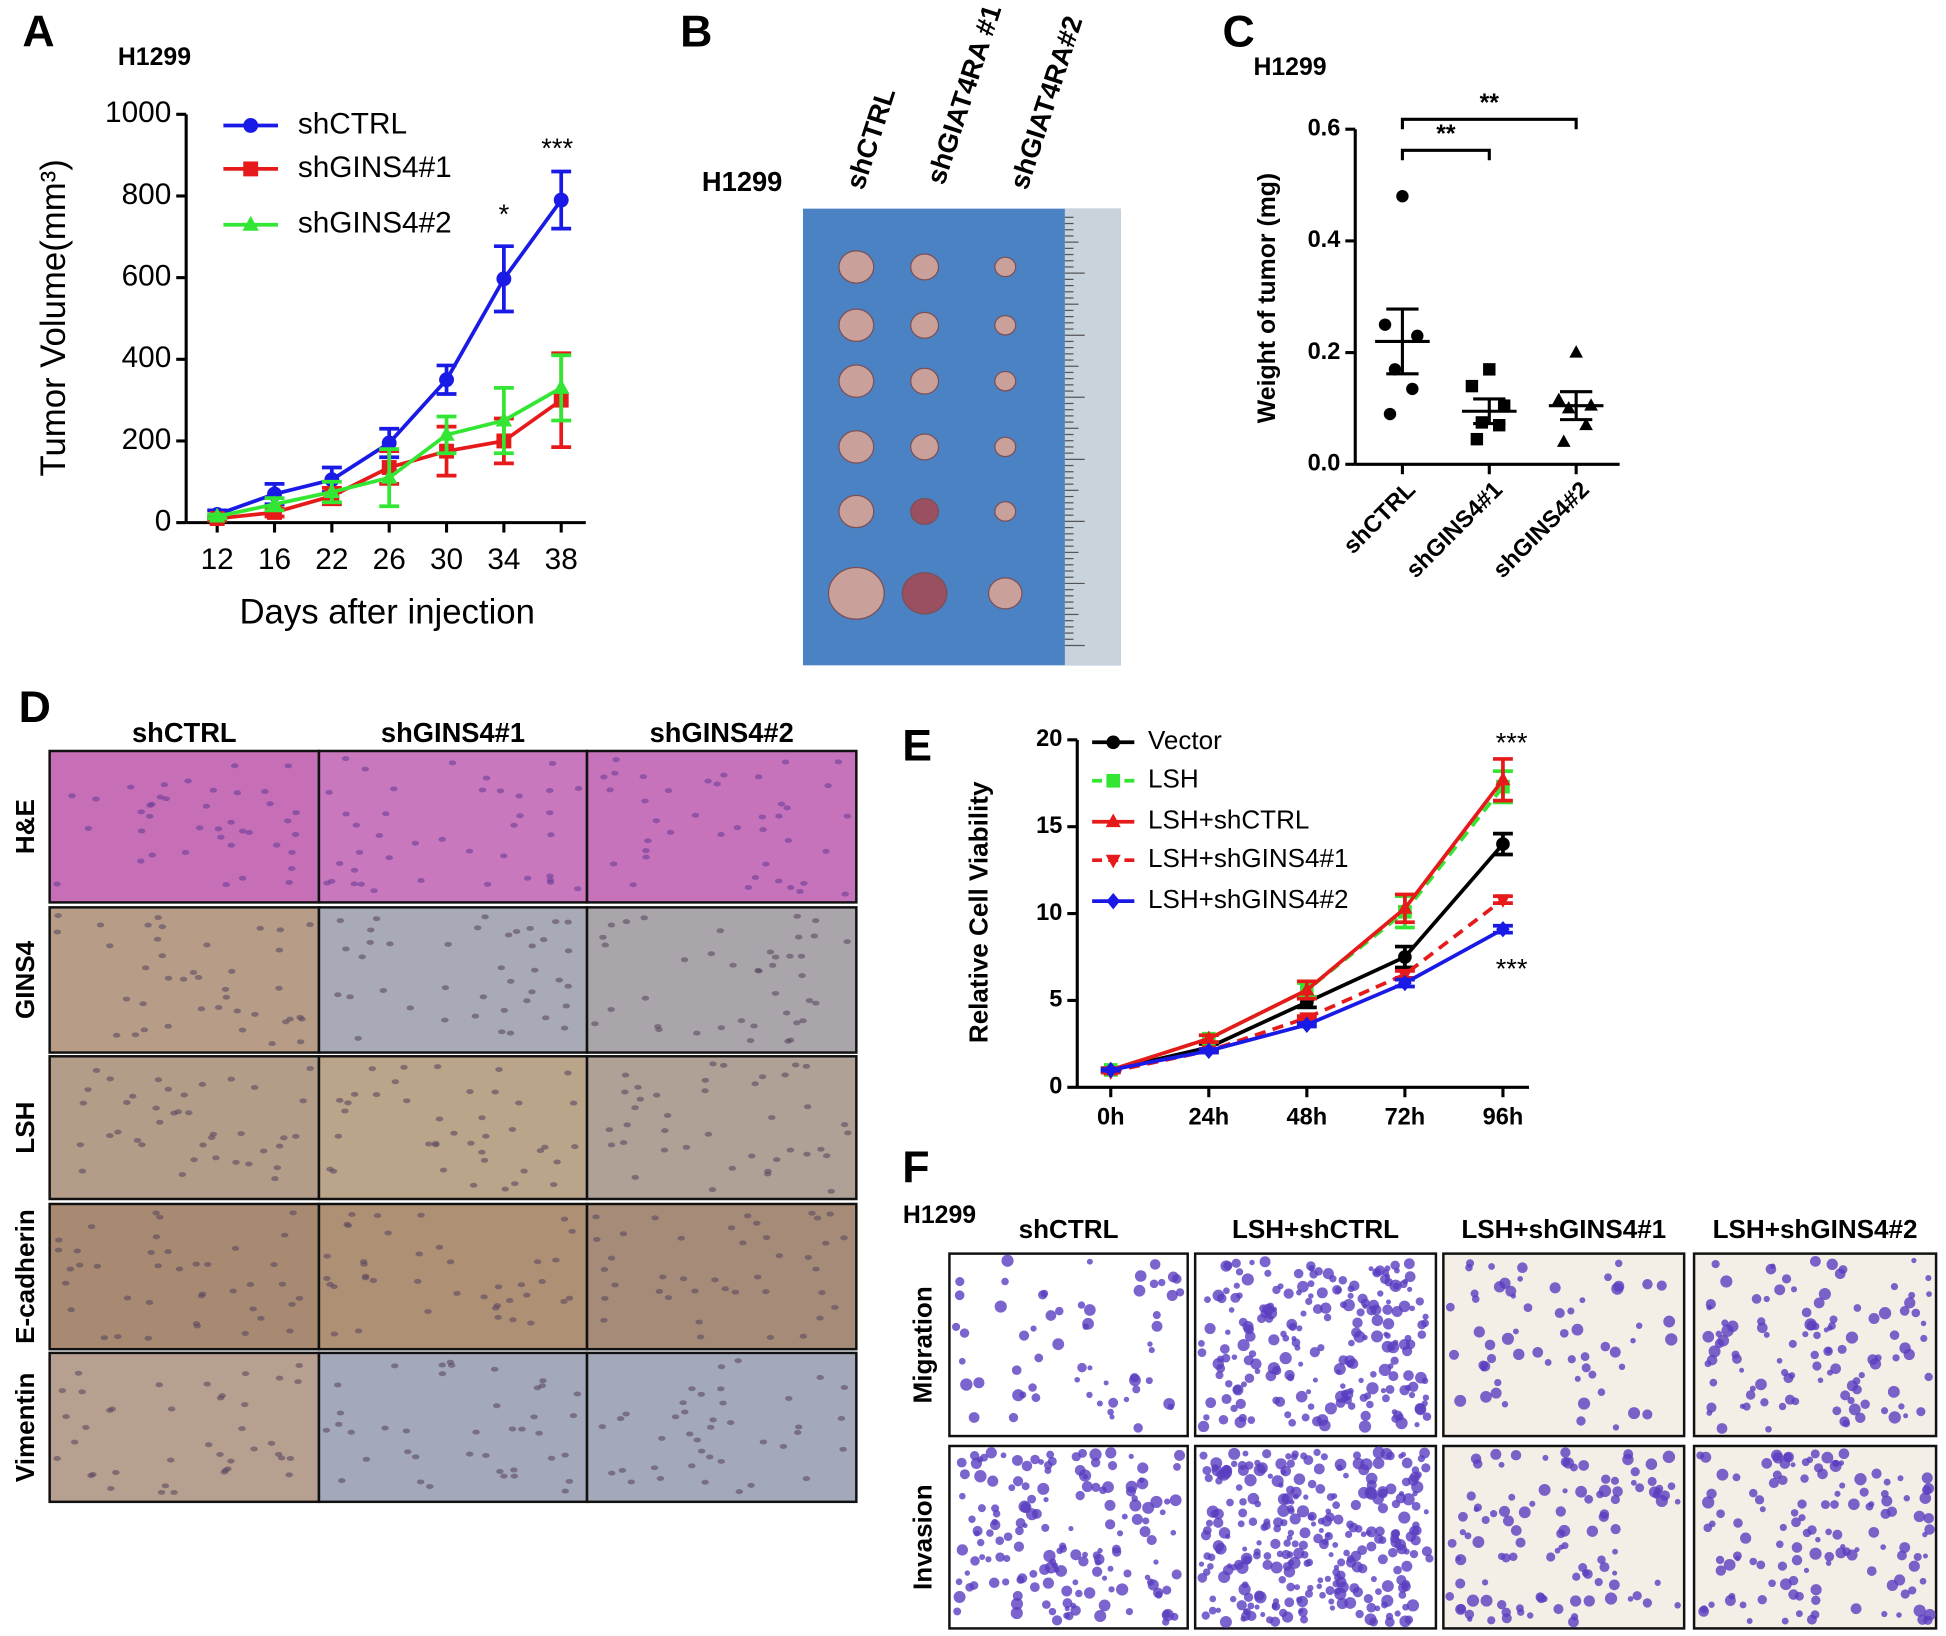 This screenshot has height=1636, width=1946. What do you see at coordinates (1055, 1086) in the screenshot?
I see `y-tick-label: 0` at bounding box center [1055, 1086].